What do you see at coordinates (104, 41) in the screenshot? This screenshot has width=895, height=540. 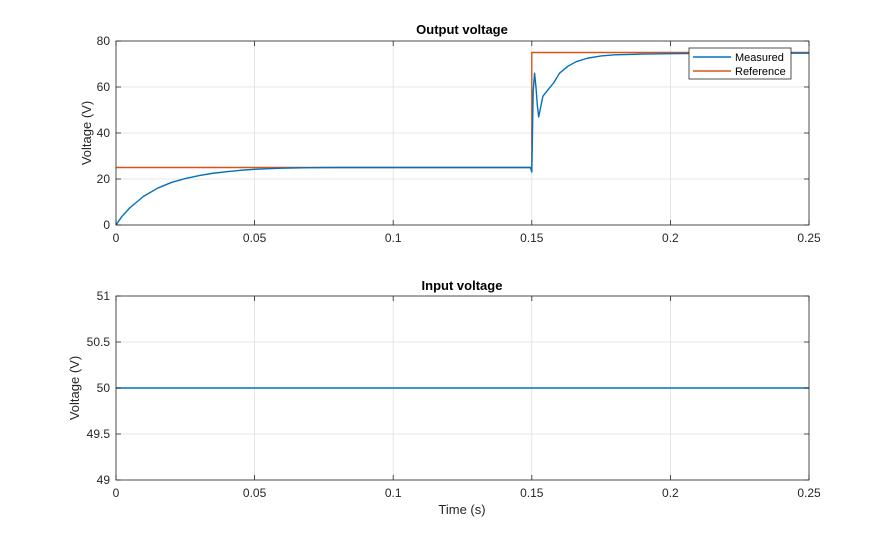 I see `y-tick-label: 80` at bounding box center [104, 41].